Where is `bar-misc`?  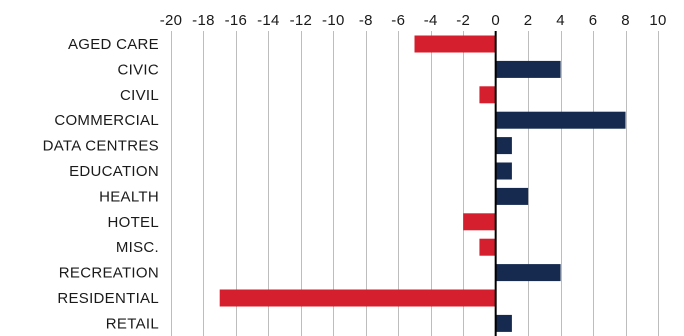
bar-misc is located at coordinates (487, 247).